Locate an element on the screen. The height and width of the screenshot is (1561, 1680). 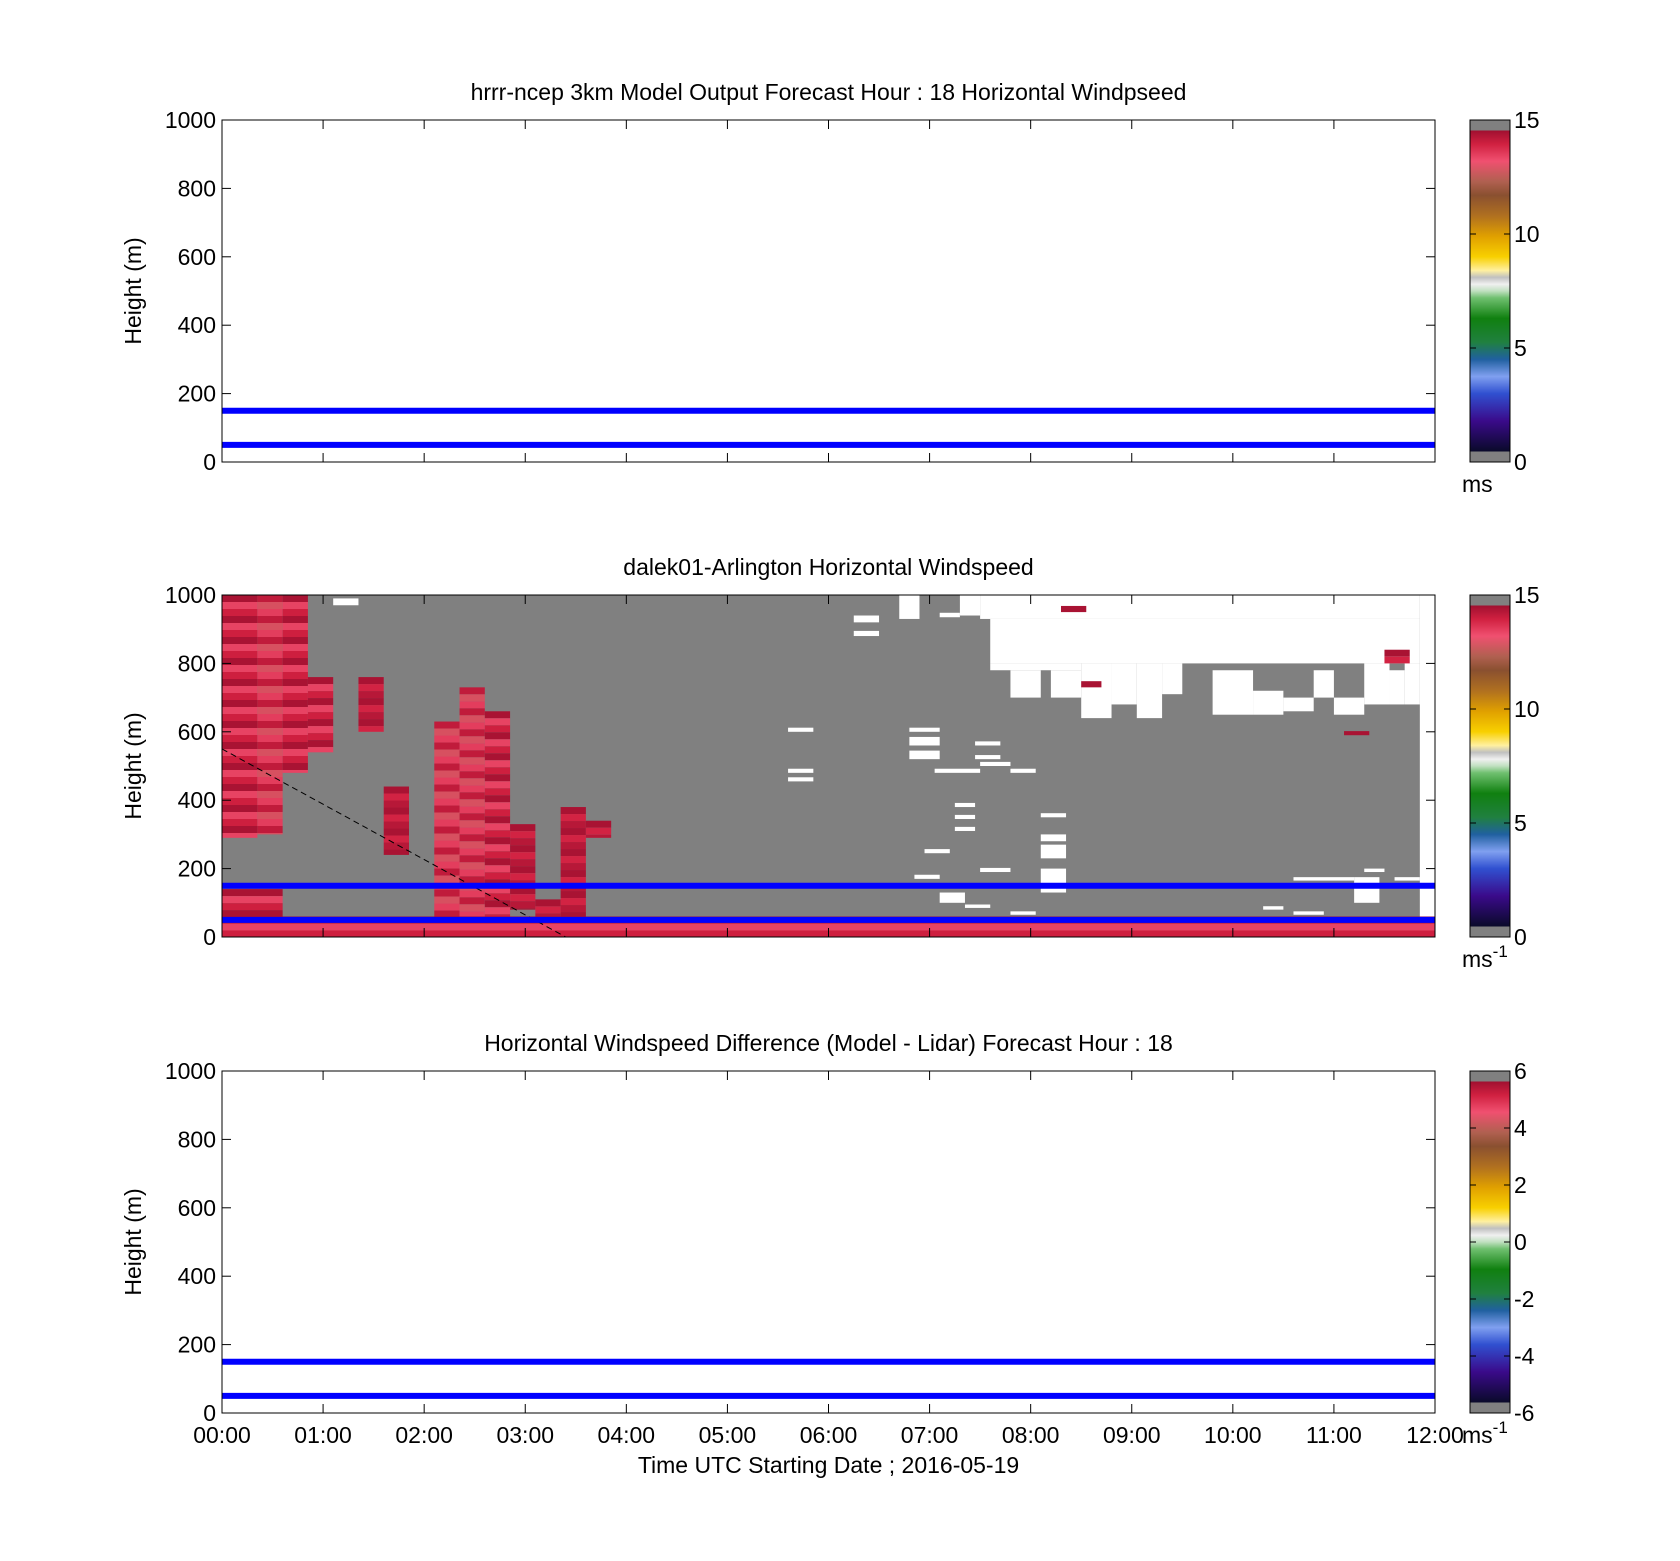
colorbar-unit: ms is located at coordinates (1477, 484).